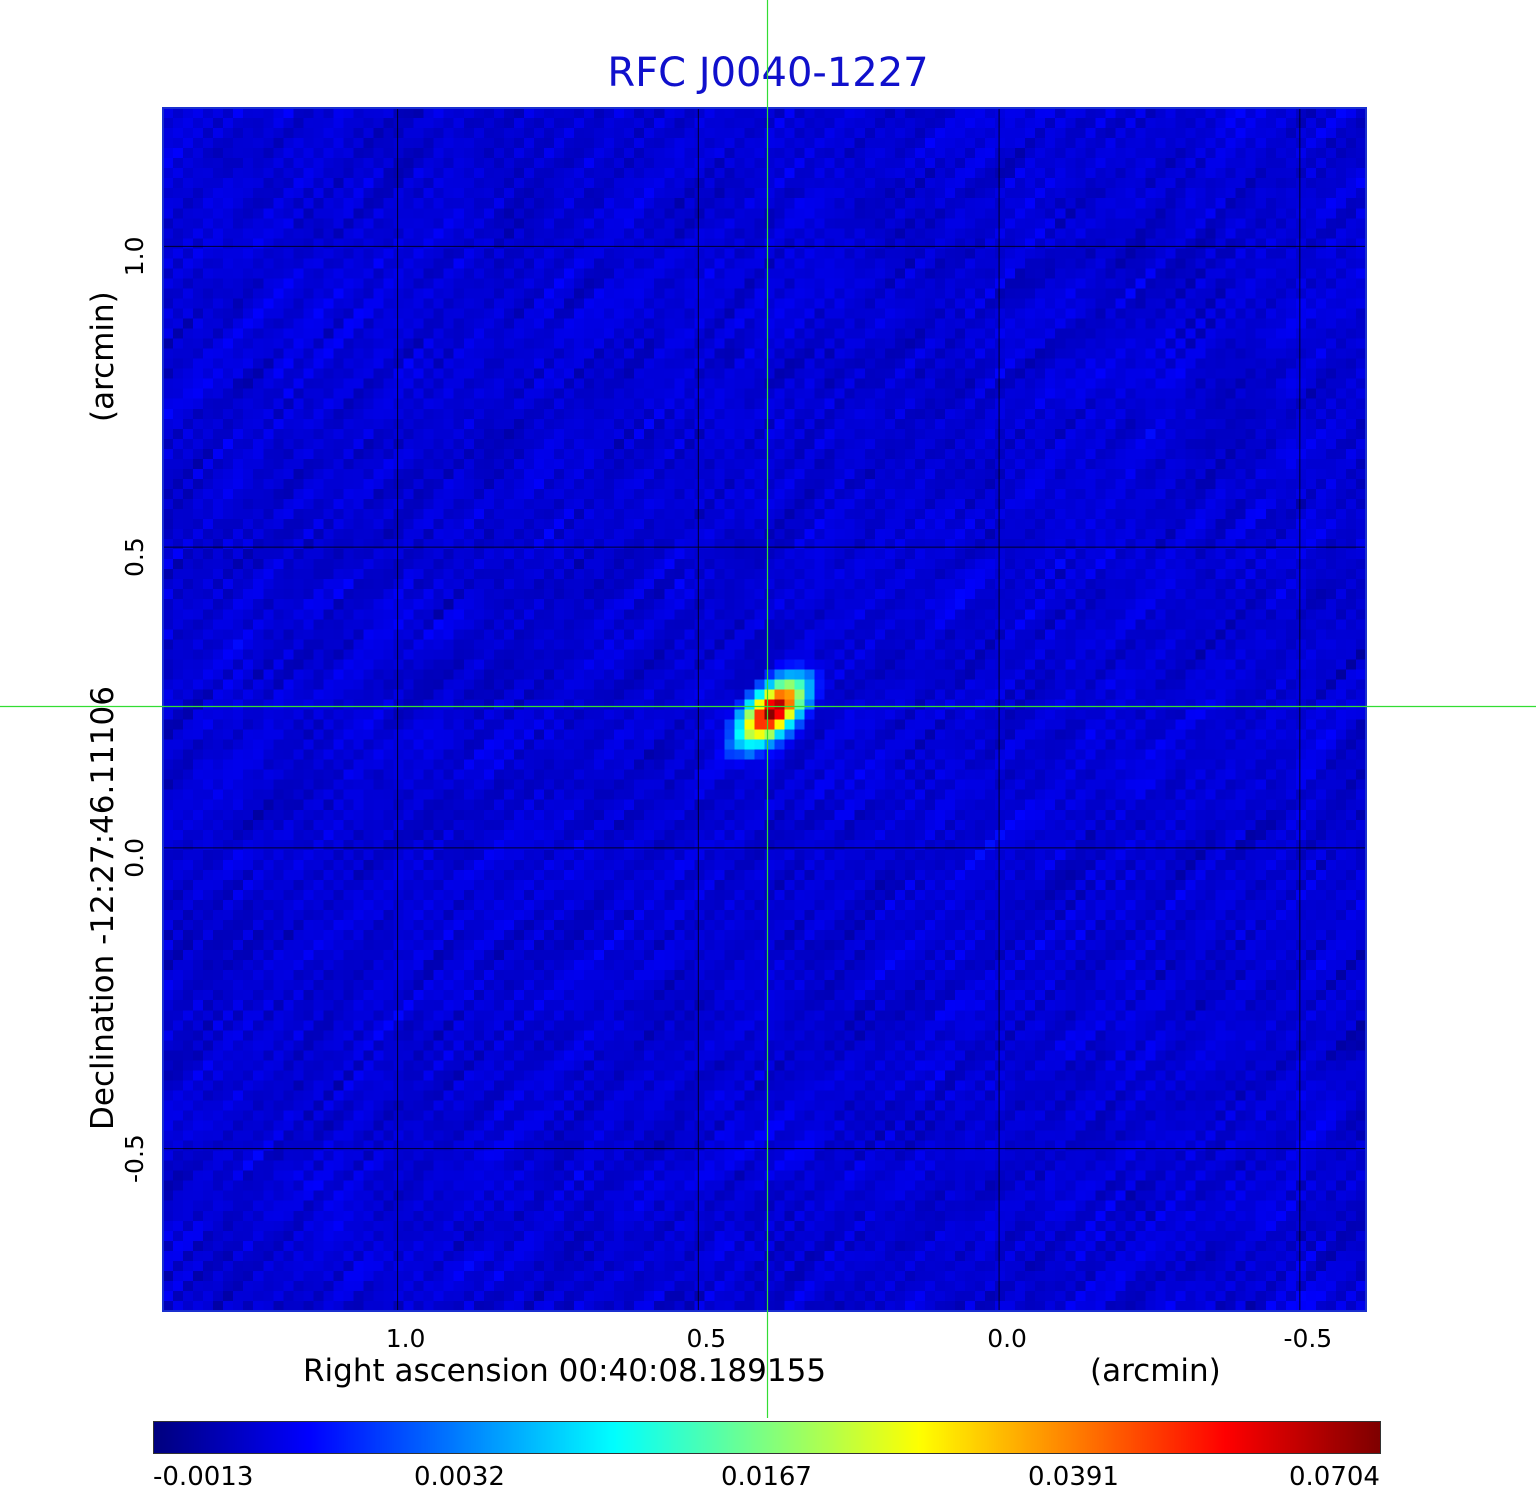  Describe the element at coordinates (1307, 1338) in the screenshot. I see `x-tick-label: -0.5` at that location.